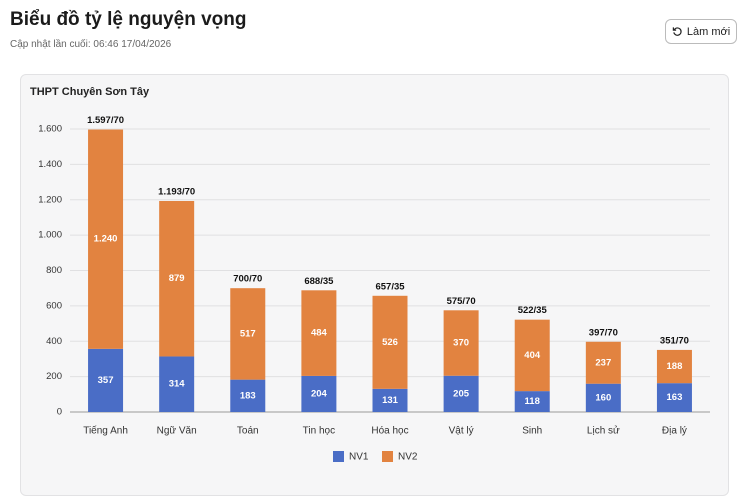 This screenshot has height=496, width=740. I want to click on value-label: 205, so click(461, 393).